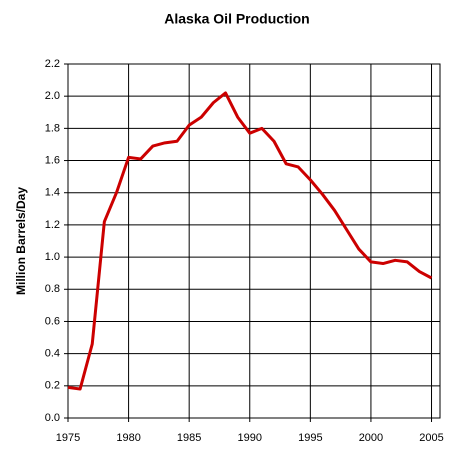 The image size is (475, 455). What do you see at coordinates (371, 438) in the screenshot?
I see `x-tick-label: 2000` at bounding box center [371, 438].